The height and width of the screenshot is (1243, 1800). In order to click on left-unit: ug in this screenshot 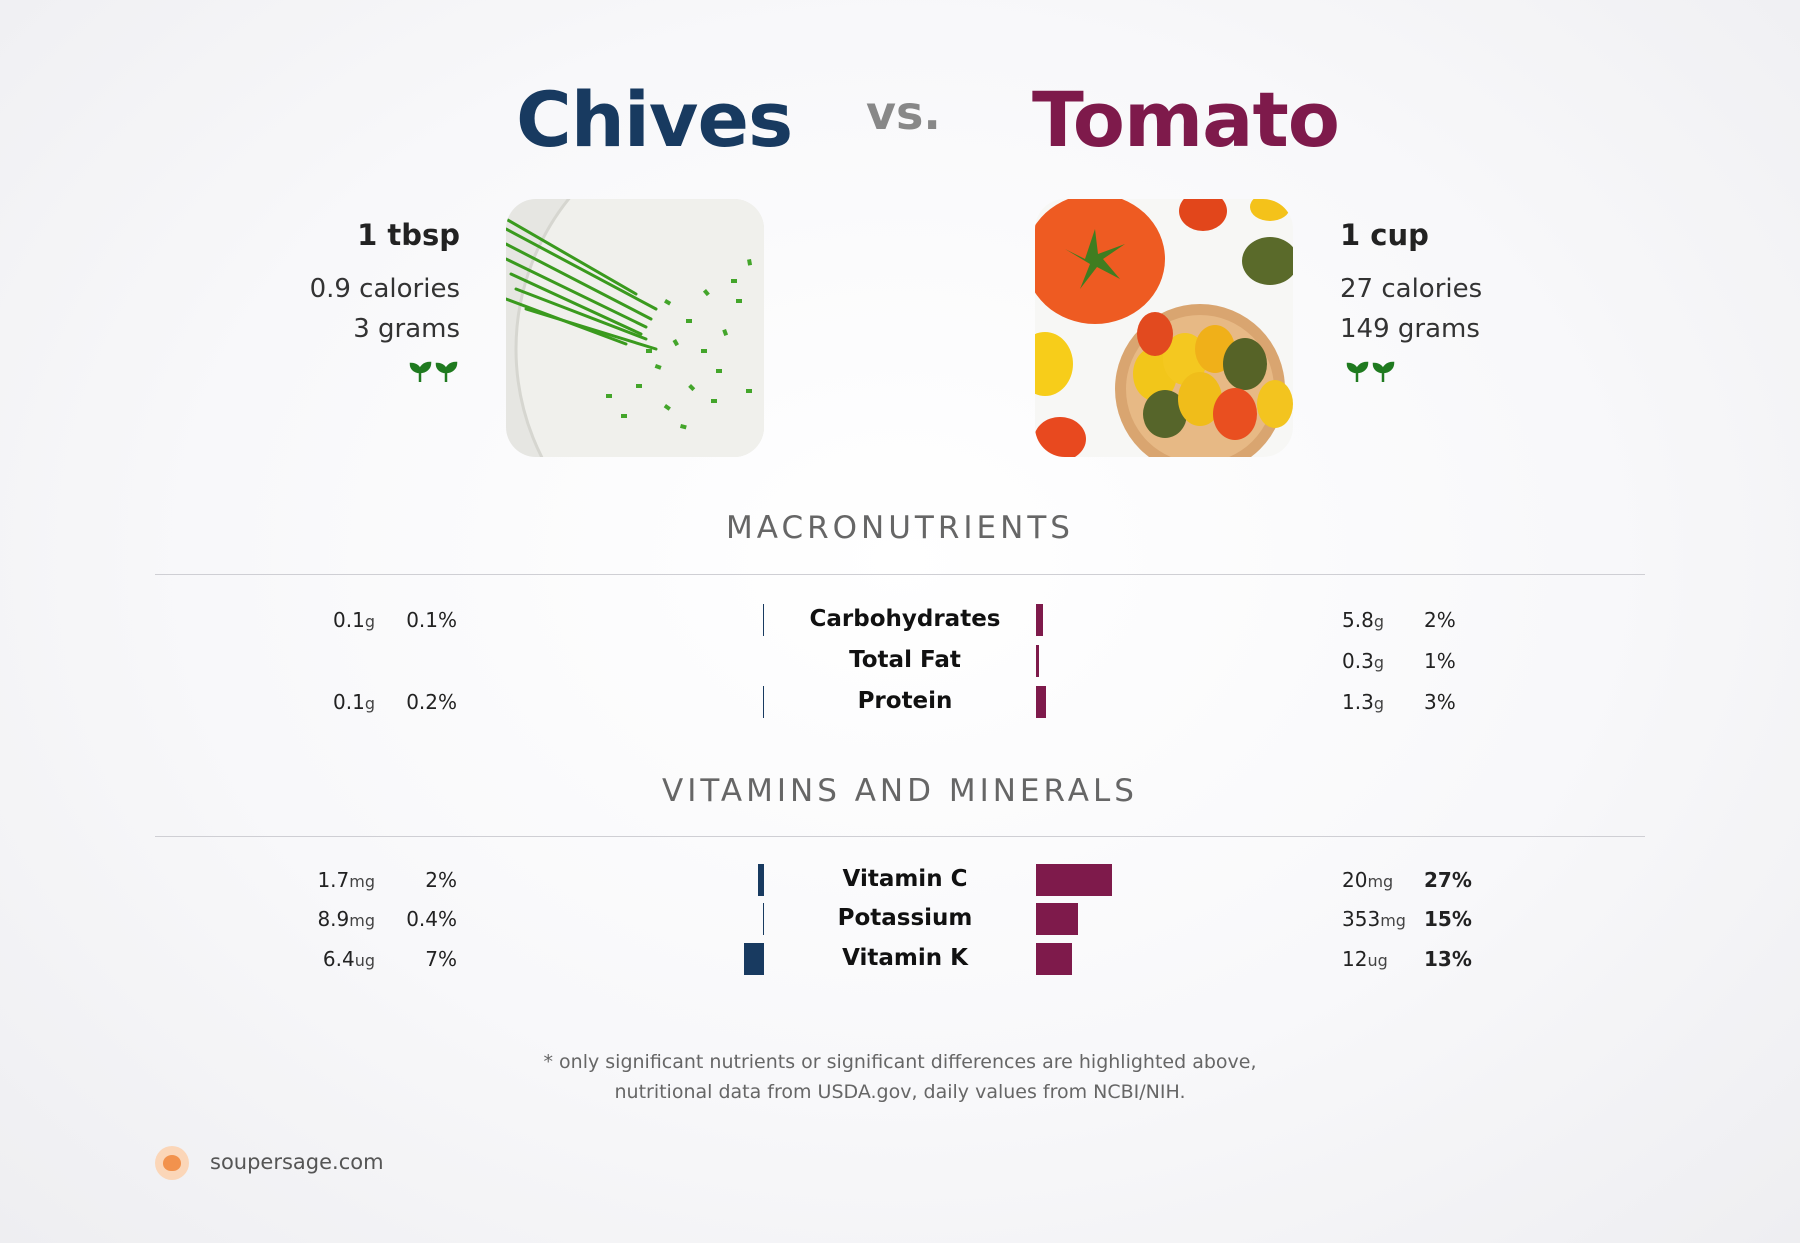, I will do `click(364, 960)`.